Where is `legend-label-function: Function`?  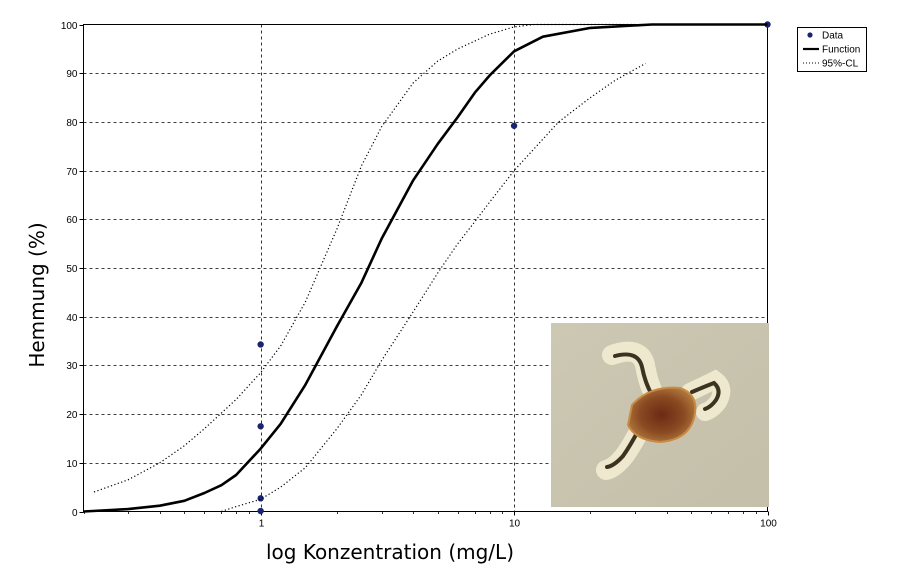
legend-label-function: Function is located at coordinates (841, 50).